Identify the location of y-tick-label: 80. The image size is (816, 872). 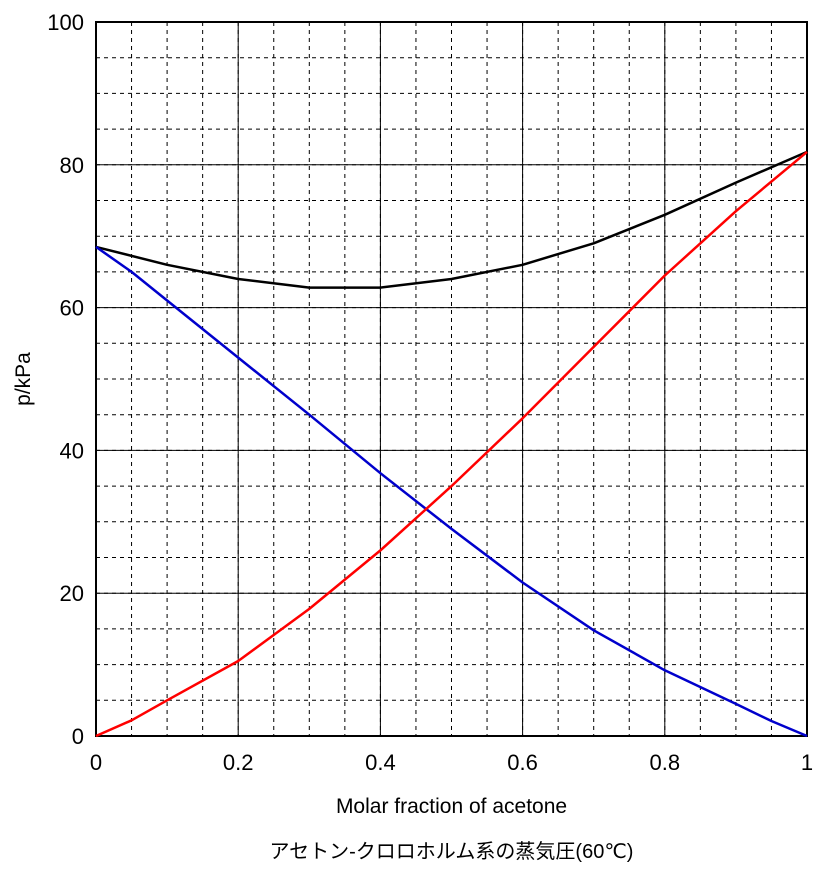
(72, 165).